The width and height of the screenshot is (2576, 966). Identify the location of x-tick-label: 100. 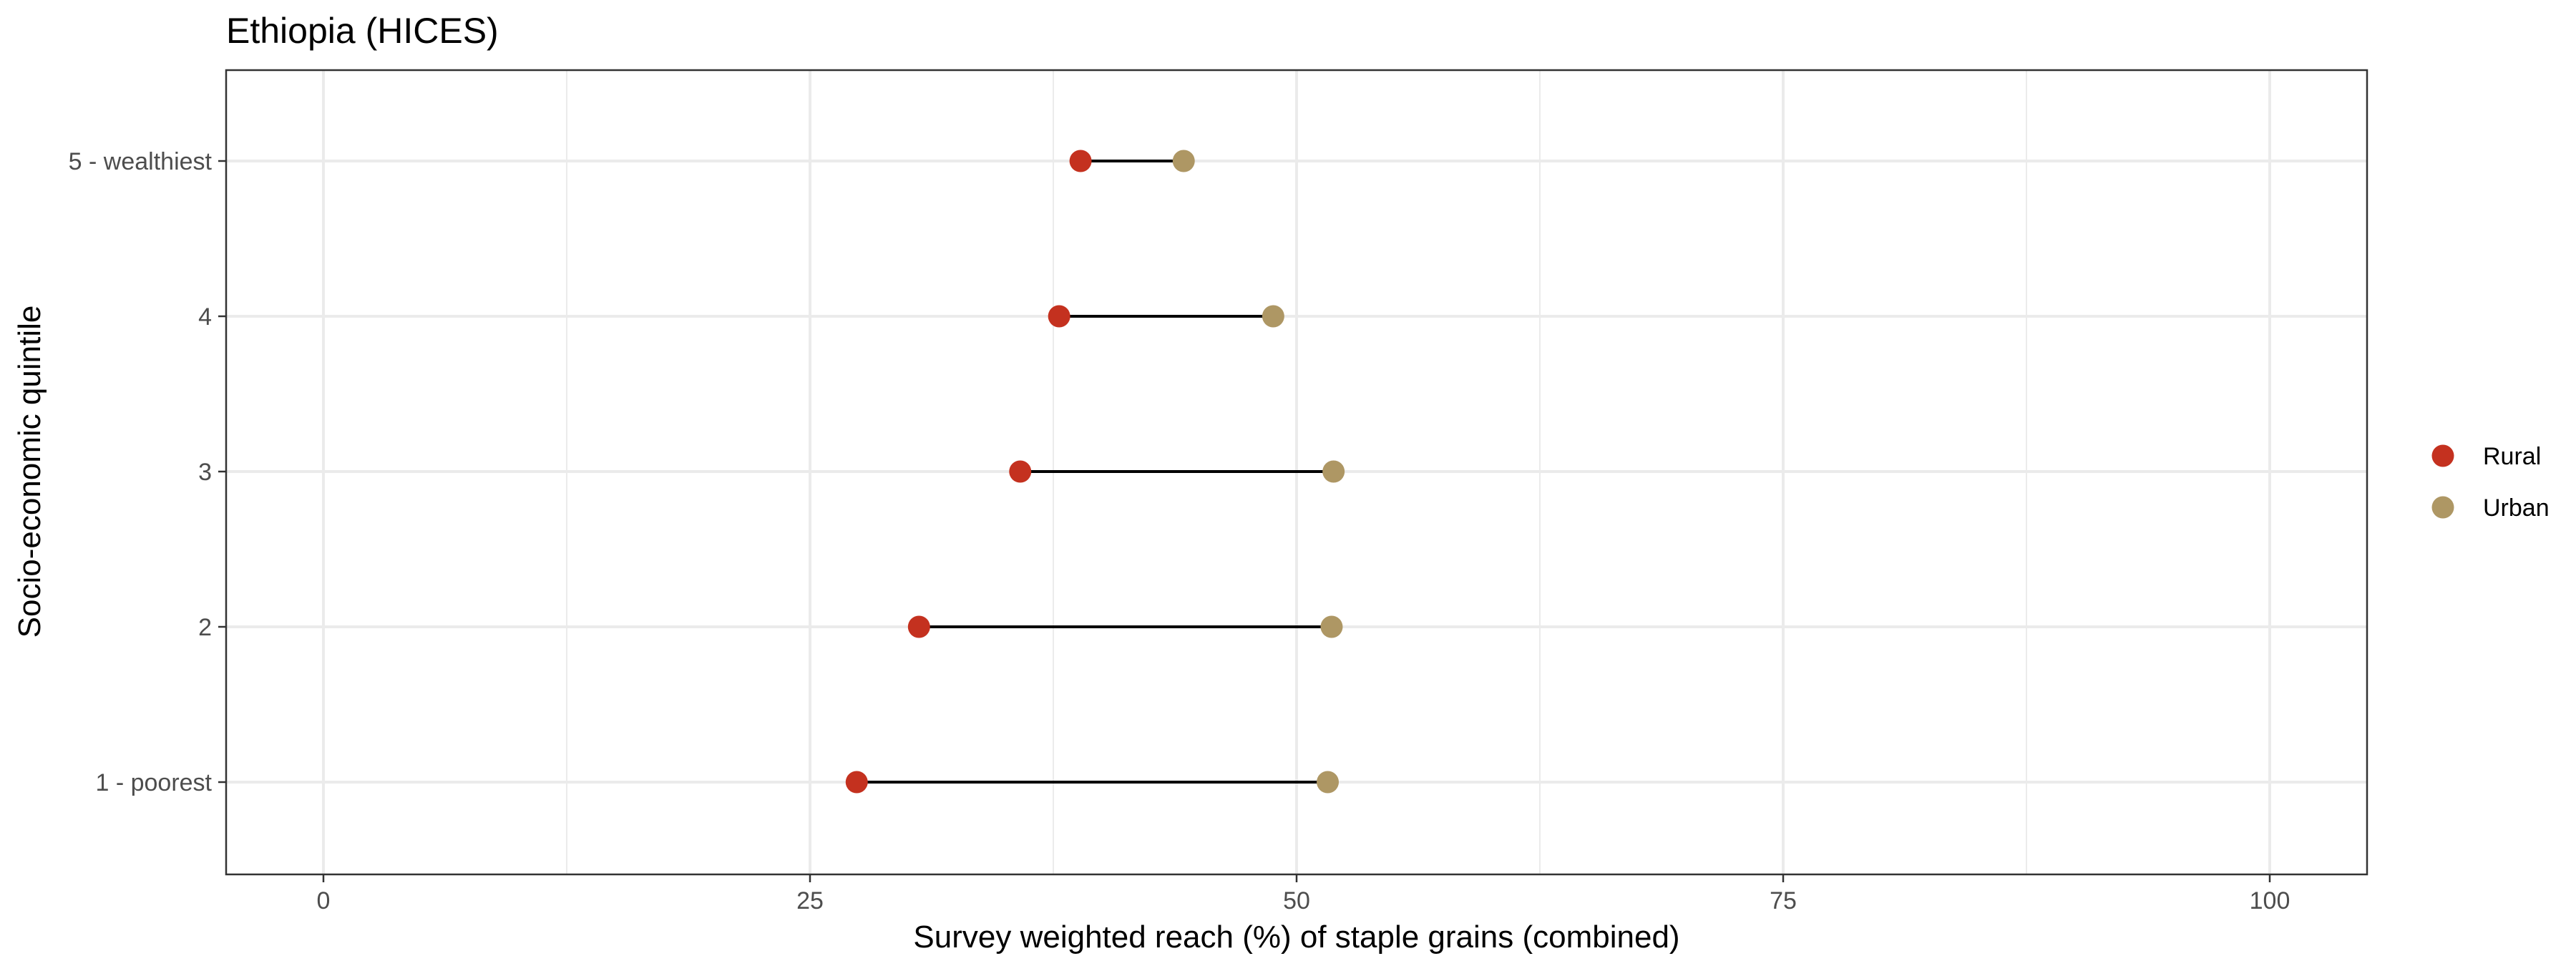
(2270, 900).